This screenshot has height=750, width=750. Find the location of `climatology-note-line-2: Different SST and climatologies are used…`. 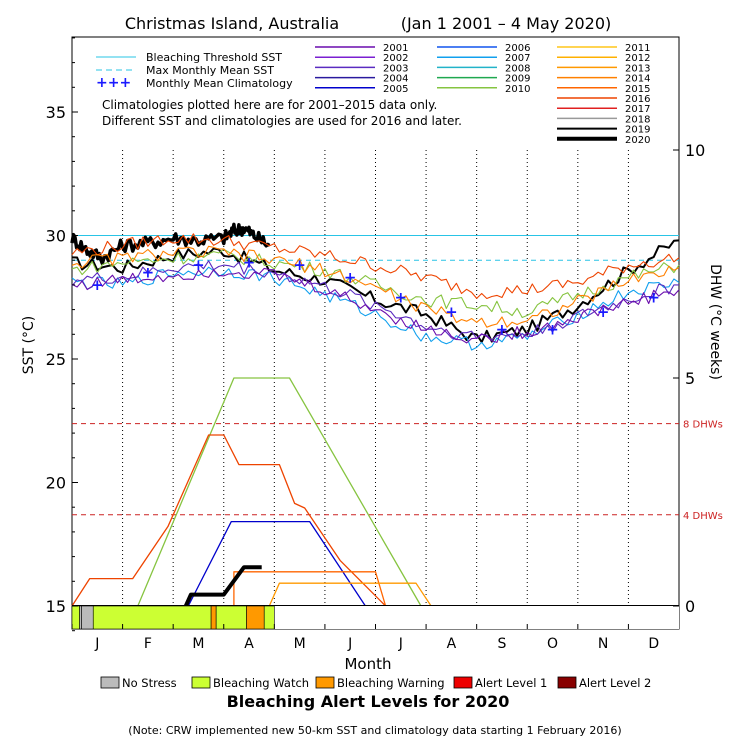

climatology-note-line-2: Different SST and climatologies are used… is located at coordinates (282, 121).